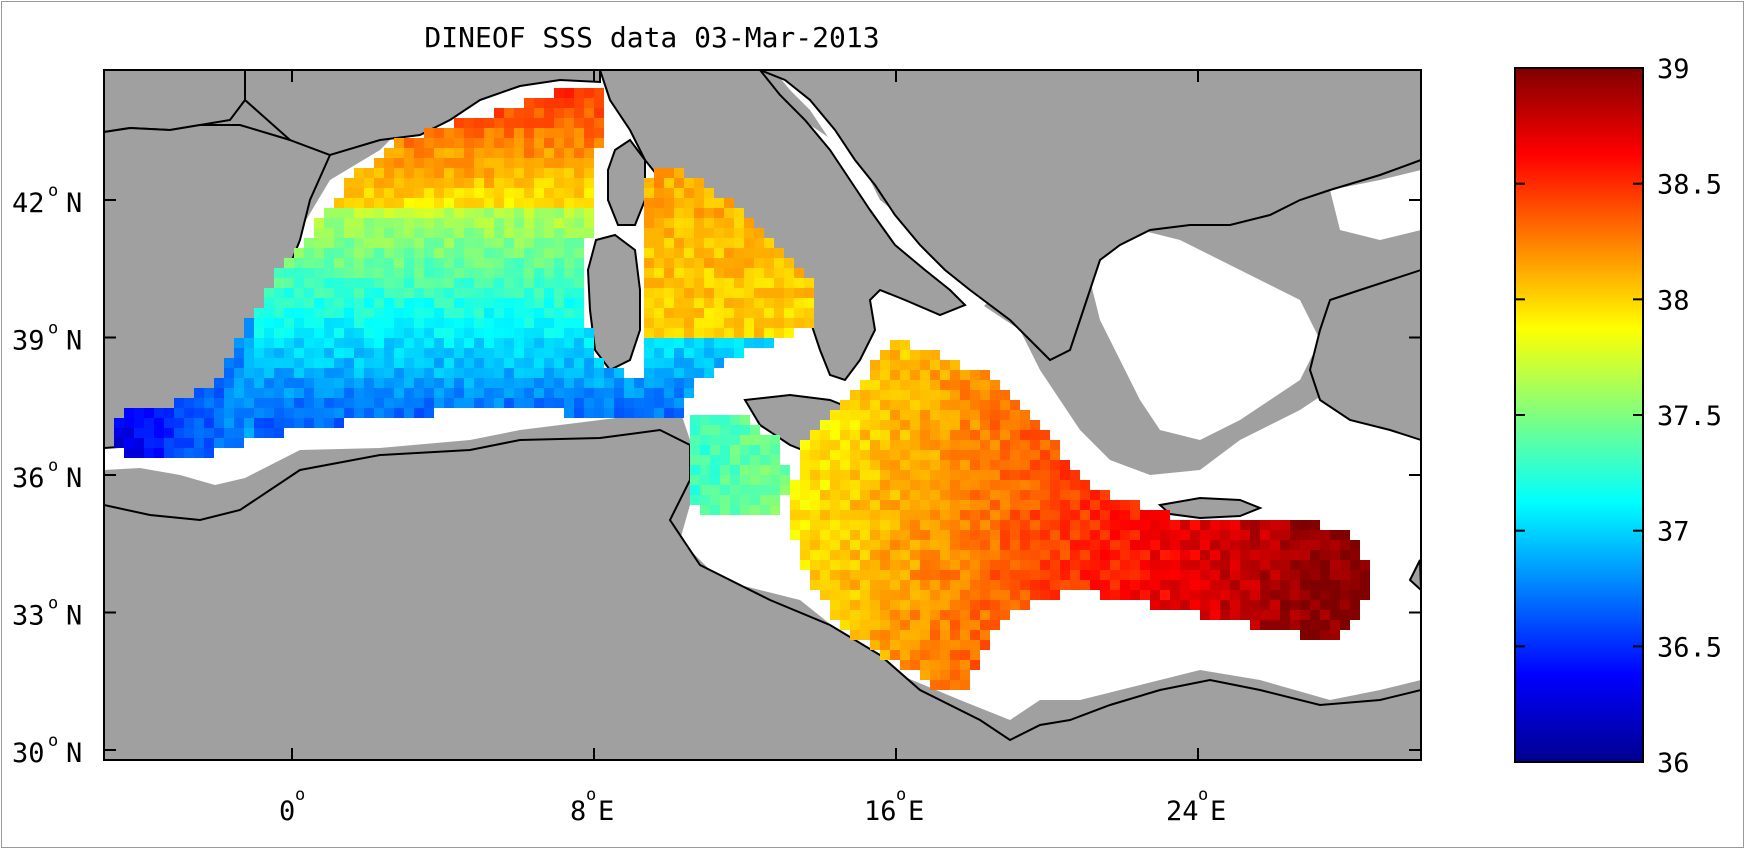 The width and height of the screenshot is (1747, 851). I want to click on lat-deg: 42, so click(28, 203).